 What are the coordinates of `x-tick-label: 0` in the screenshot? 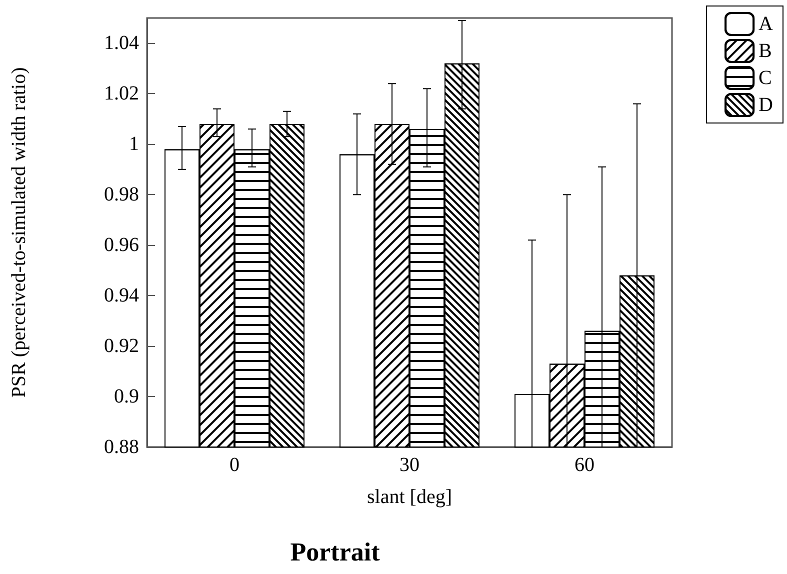 It's located at (235, 465).